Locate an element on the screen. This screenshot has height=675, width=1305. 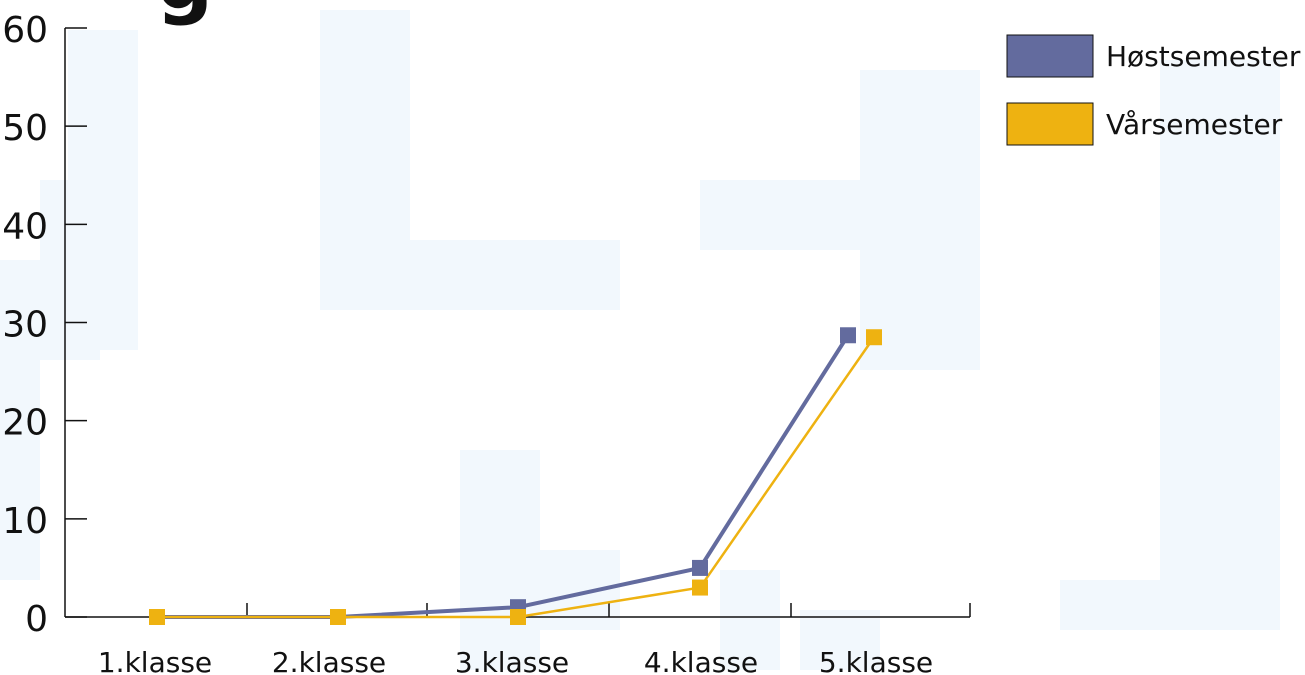
x-tick-label: 2.klasse is located at coordinates (329, 660).